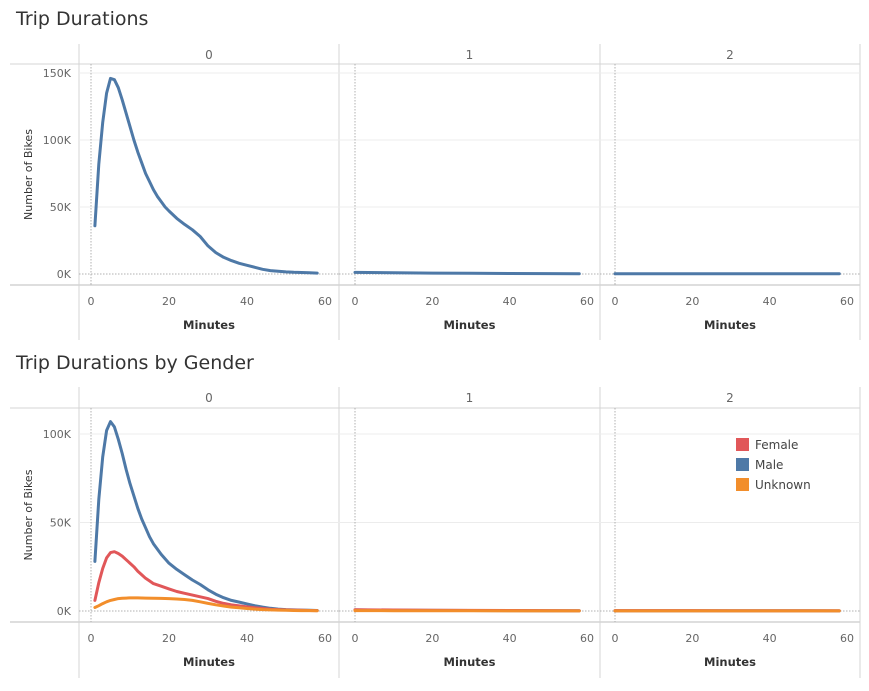 This screenshot has width=869, height=691. What do you see at coordinates (61, 207) in the screenshot?
I see `trip-durations-y-tick-label: 50K` at bounding box center [61, 207].